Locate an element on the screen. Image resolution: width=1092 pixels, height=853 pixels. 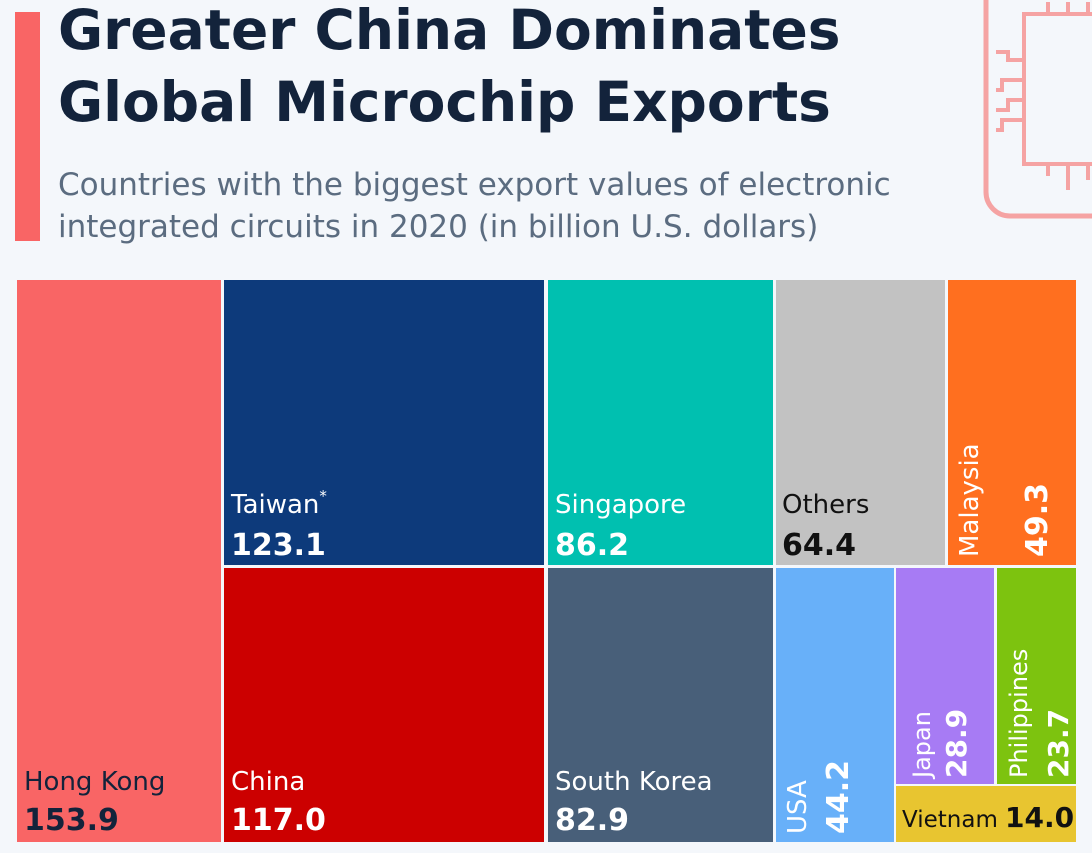
tile-rect-usa is located at coordinates (835, 705).